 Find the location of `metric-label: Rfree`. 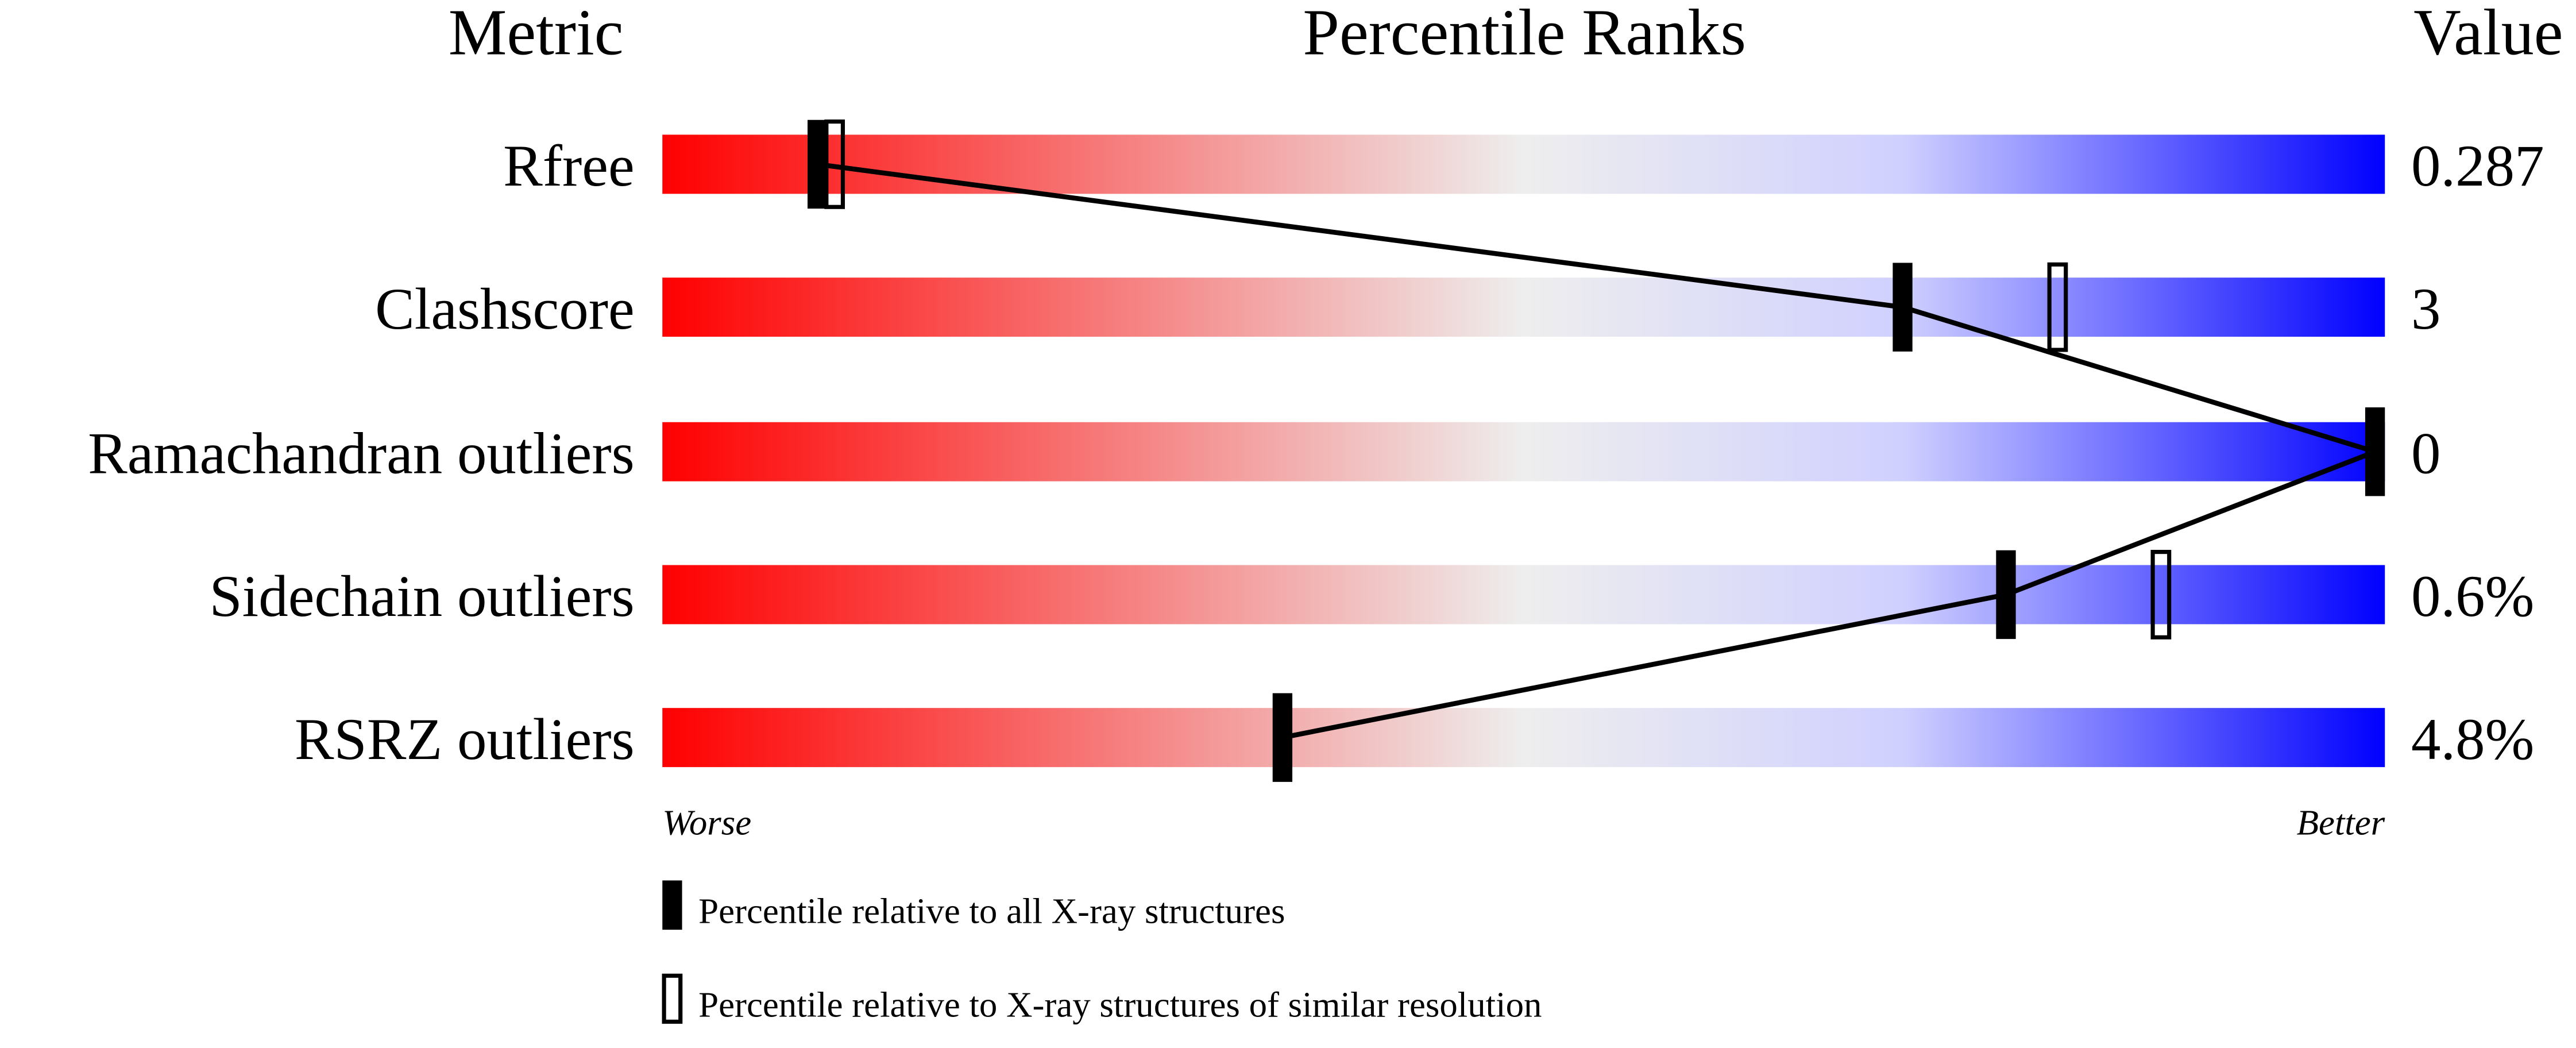

metric-label: Rfree is located at coordinates (569, 166).